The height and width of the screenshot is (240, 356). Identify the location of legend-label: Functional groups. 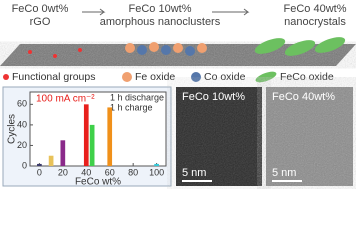
(53, 77).